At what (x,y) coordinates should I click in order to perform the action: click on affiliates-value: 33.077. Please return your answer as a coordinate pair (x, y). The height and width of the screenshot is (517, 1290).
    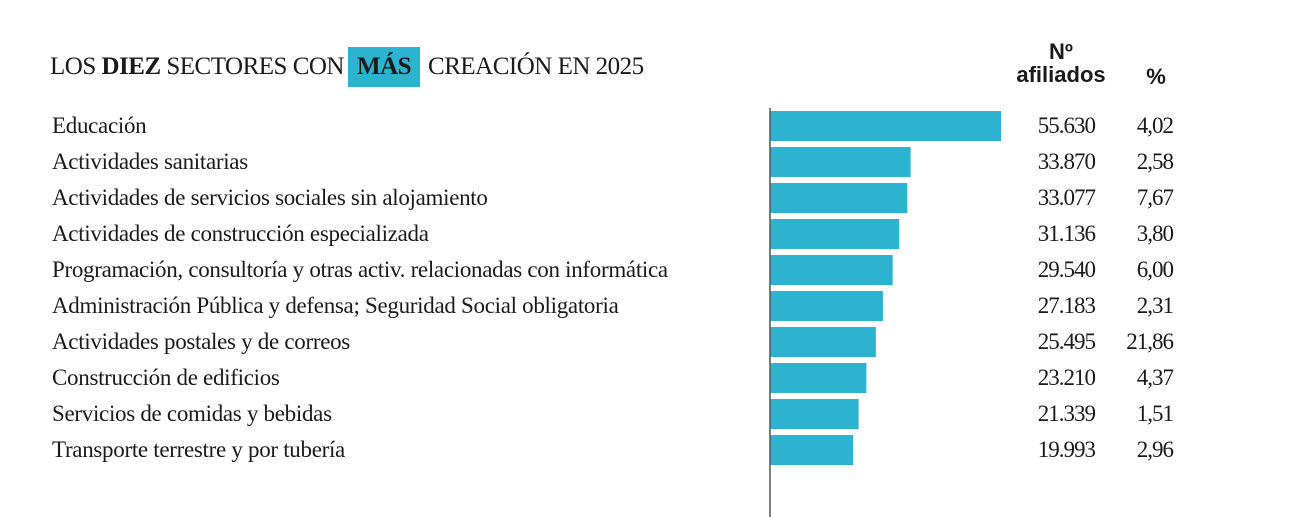
    Looking at the image, I should click on (1066, 197).